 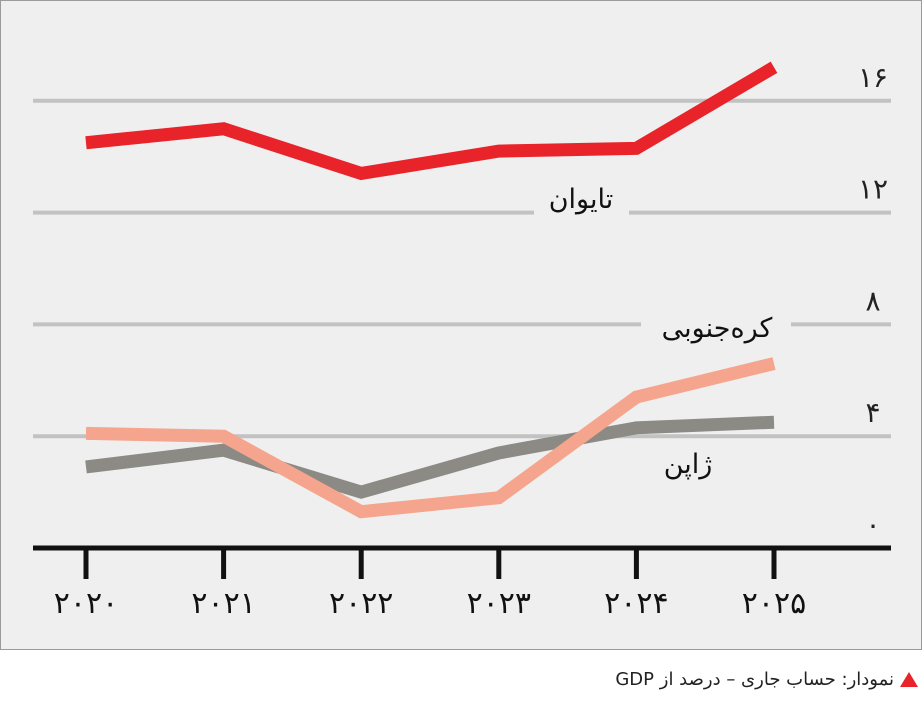 I want to click on y-tick-labels: ۰ ۴ ۸ ۱۲ ۱۶, so click(x=873, y=301).